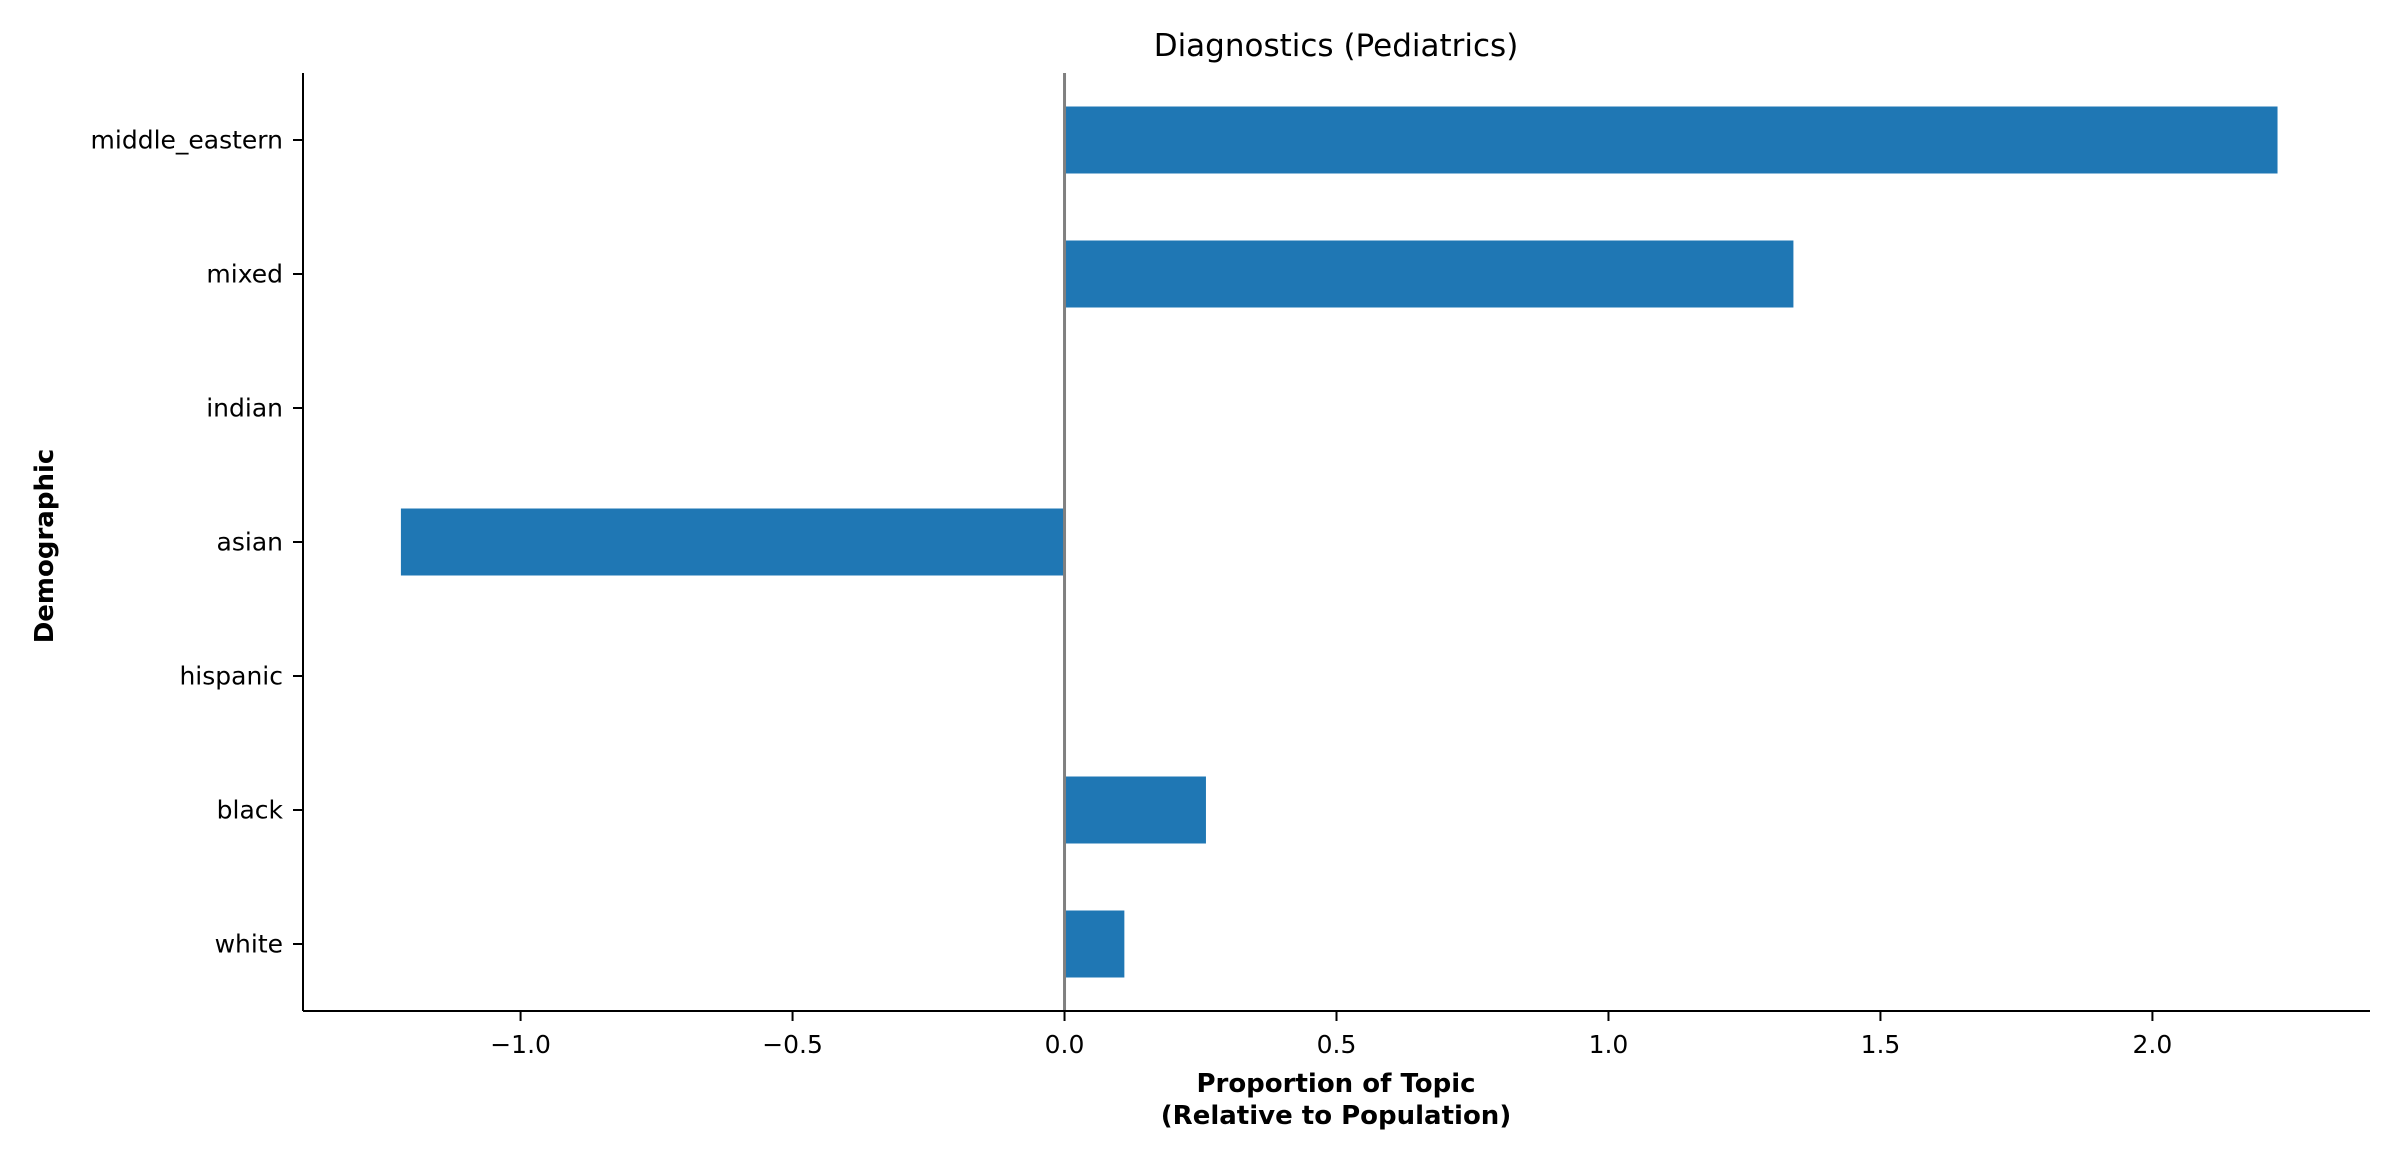 Image resolution: width=2400 pixels, height=1160 pixels. Describe the element at coordinates (250, 542) in the screenshot. I see `y-tick-label: asian` at that location.